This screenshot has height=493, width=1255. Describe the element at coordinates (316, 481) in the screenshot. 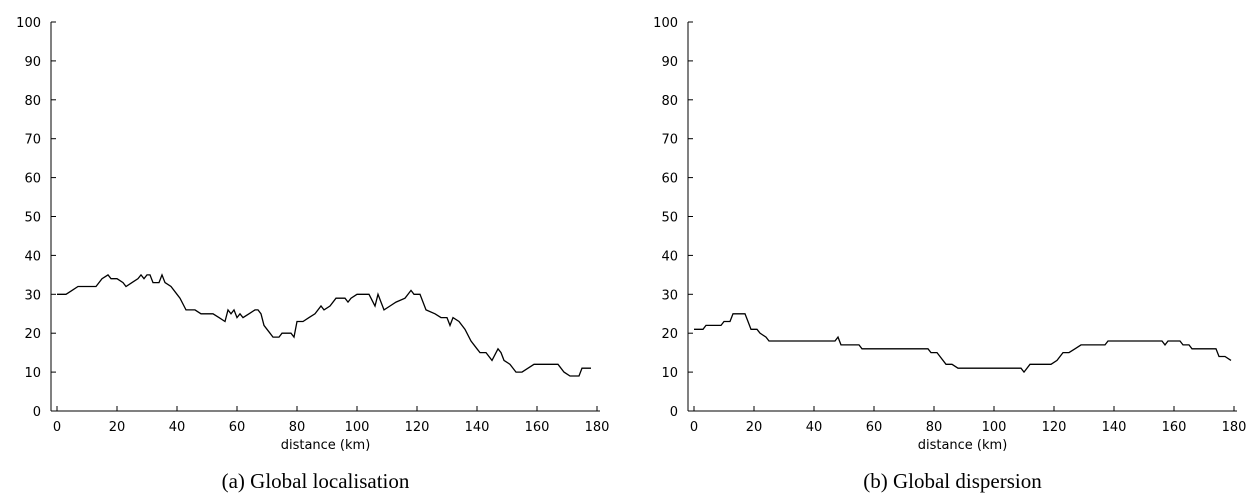

I see `caption: (a) Global localisation` at that location.